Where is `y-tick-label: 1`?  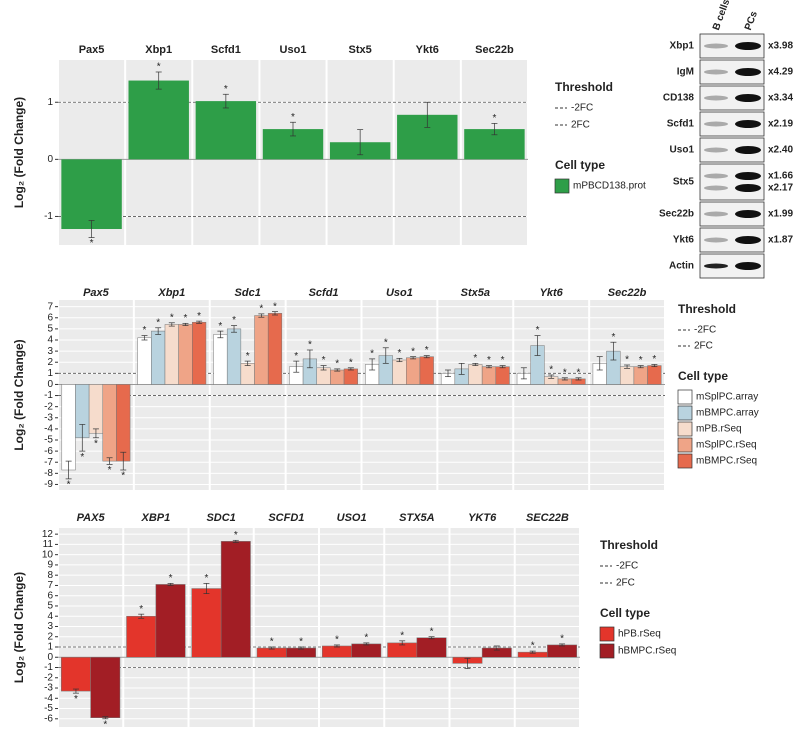 y-tick-label: 1 is located at coordinates (50, 102).